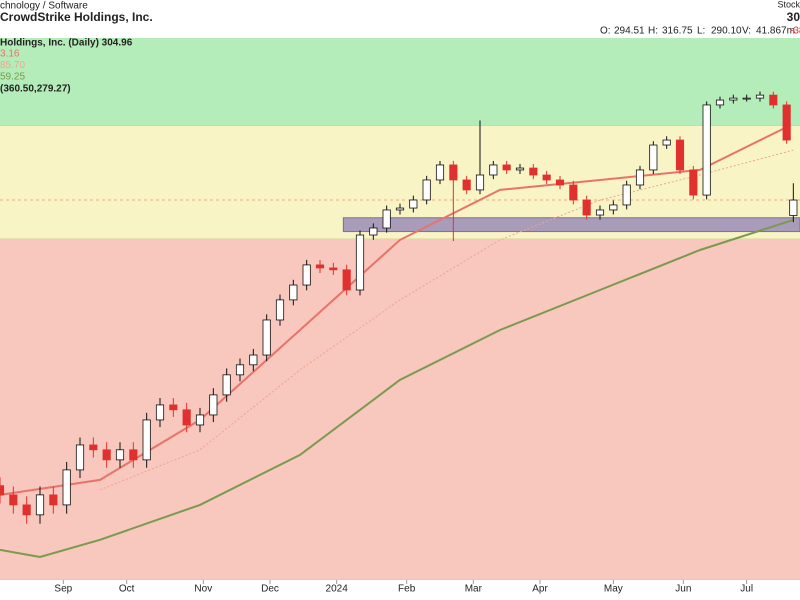  Describe the element at coordinates (12, 65) in the screenshot. I see `legend-entry: 85.70` at that location.